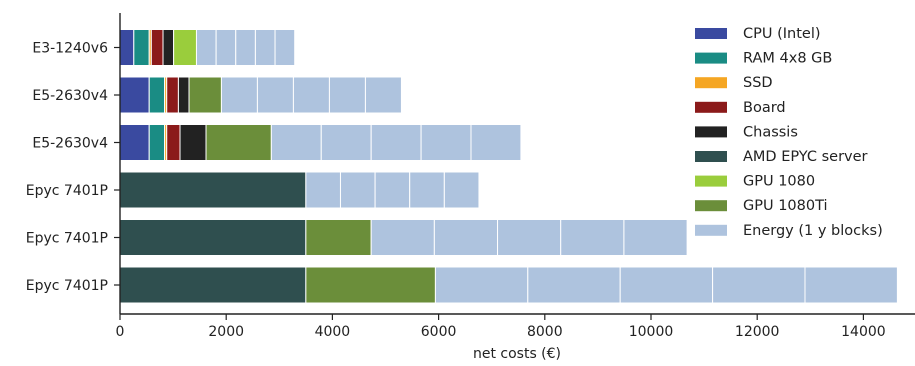 This screenshot has height=366, width=915. Describe the element at coordinates (785, 206) in the screenshot. I see `legend-label: GPU 1080Ti` at that location.